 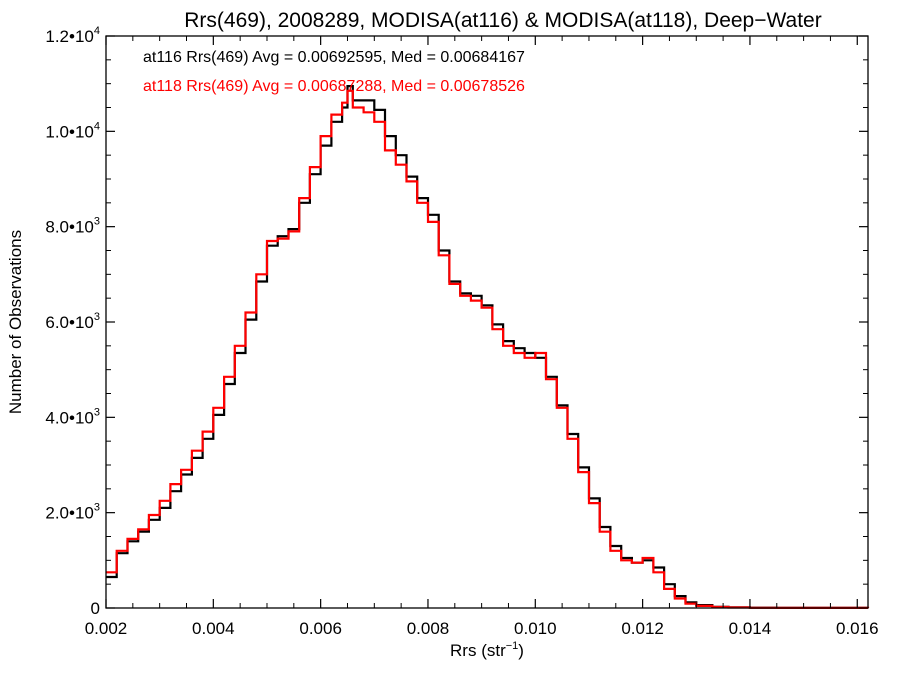 What do you see at coordinates (320, 628) in the screenshot?
I see `x-tick-label: 0.006` at bounding box center [320, 628].